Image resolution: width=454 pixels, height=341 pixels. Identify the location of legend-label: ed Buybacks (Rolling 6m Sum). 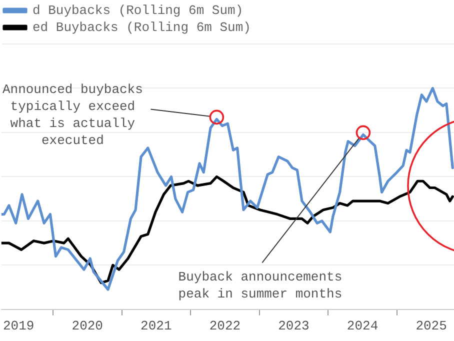
(141, 27).